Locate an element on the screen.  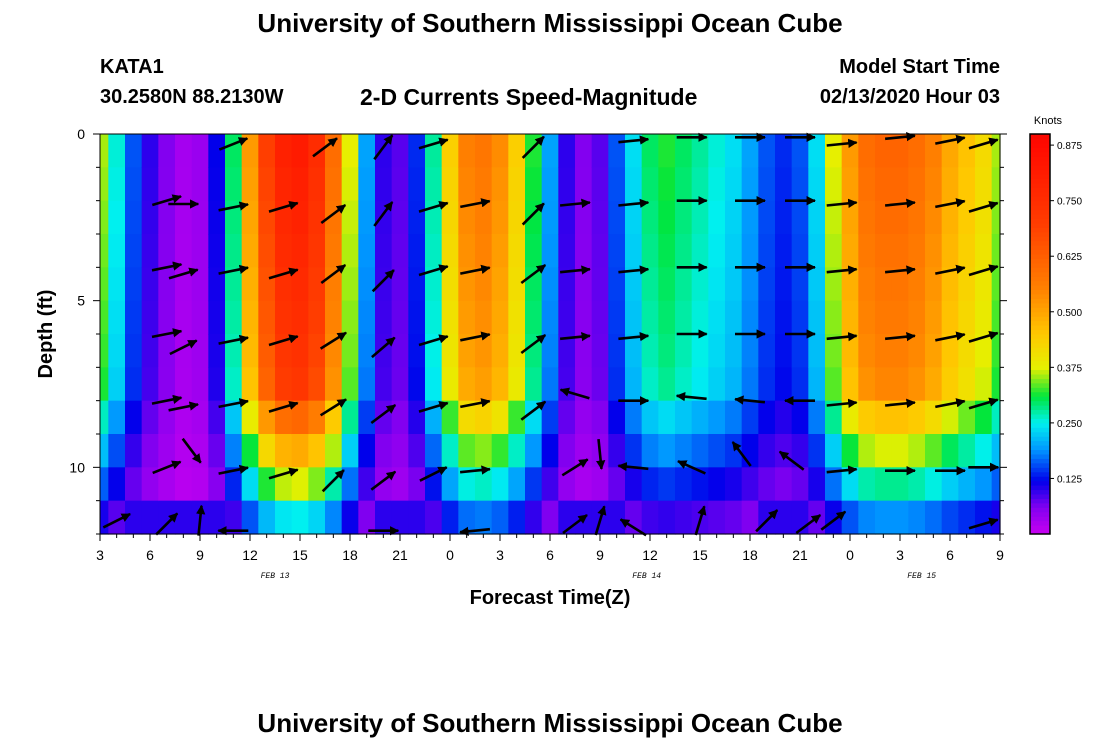
x-tick-label: 12 is located at coordinates (250, 555).